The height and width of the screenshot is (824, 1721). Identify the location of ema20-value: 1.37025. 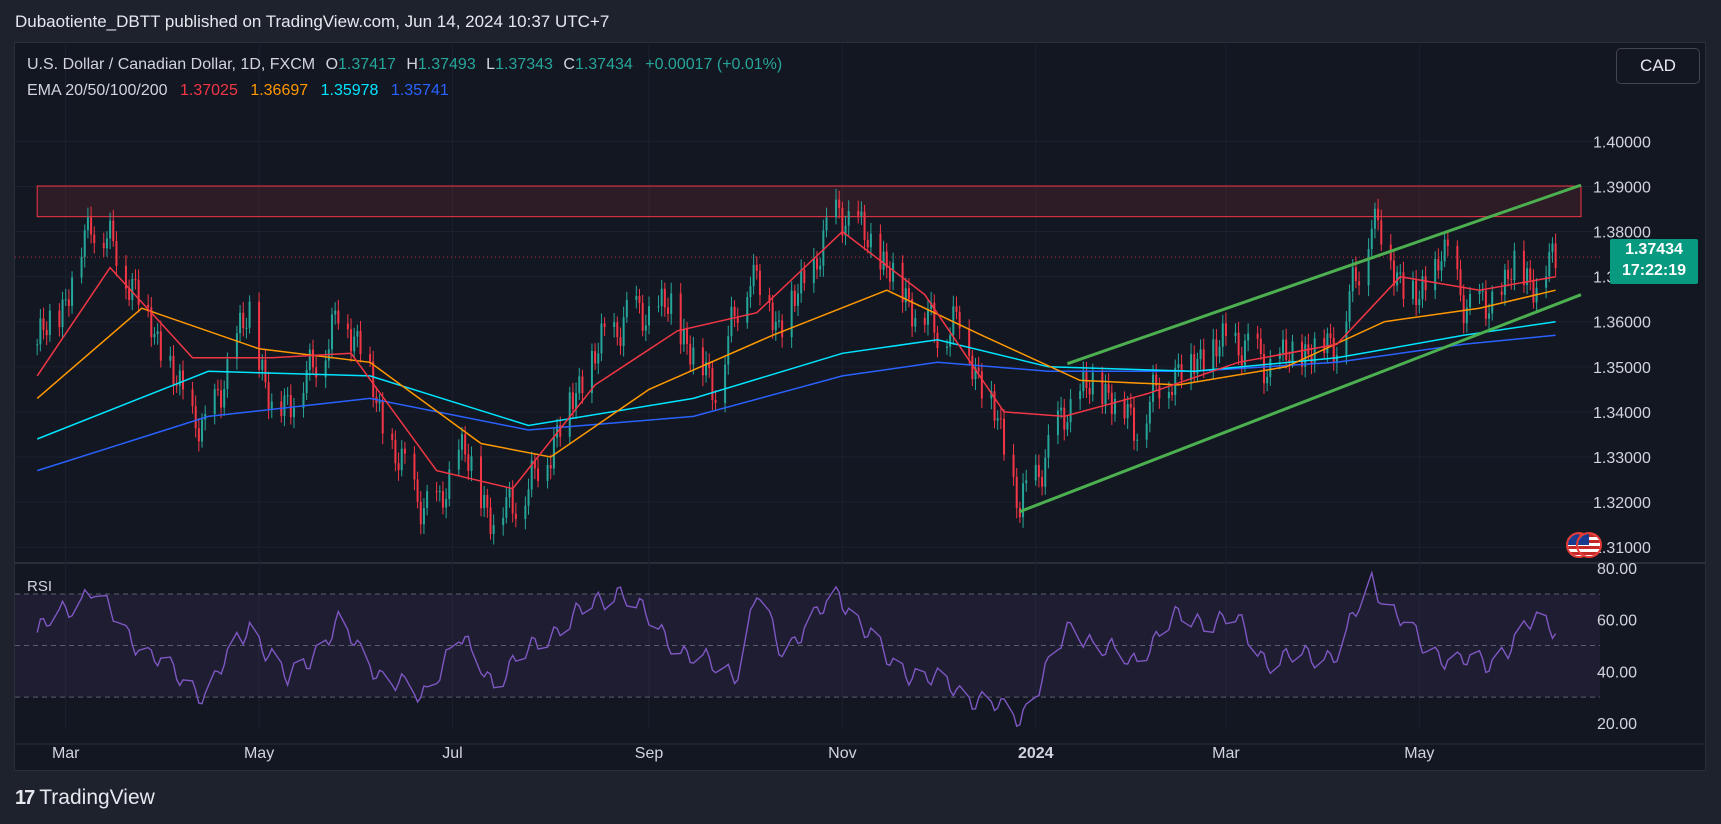
(209, 90).